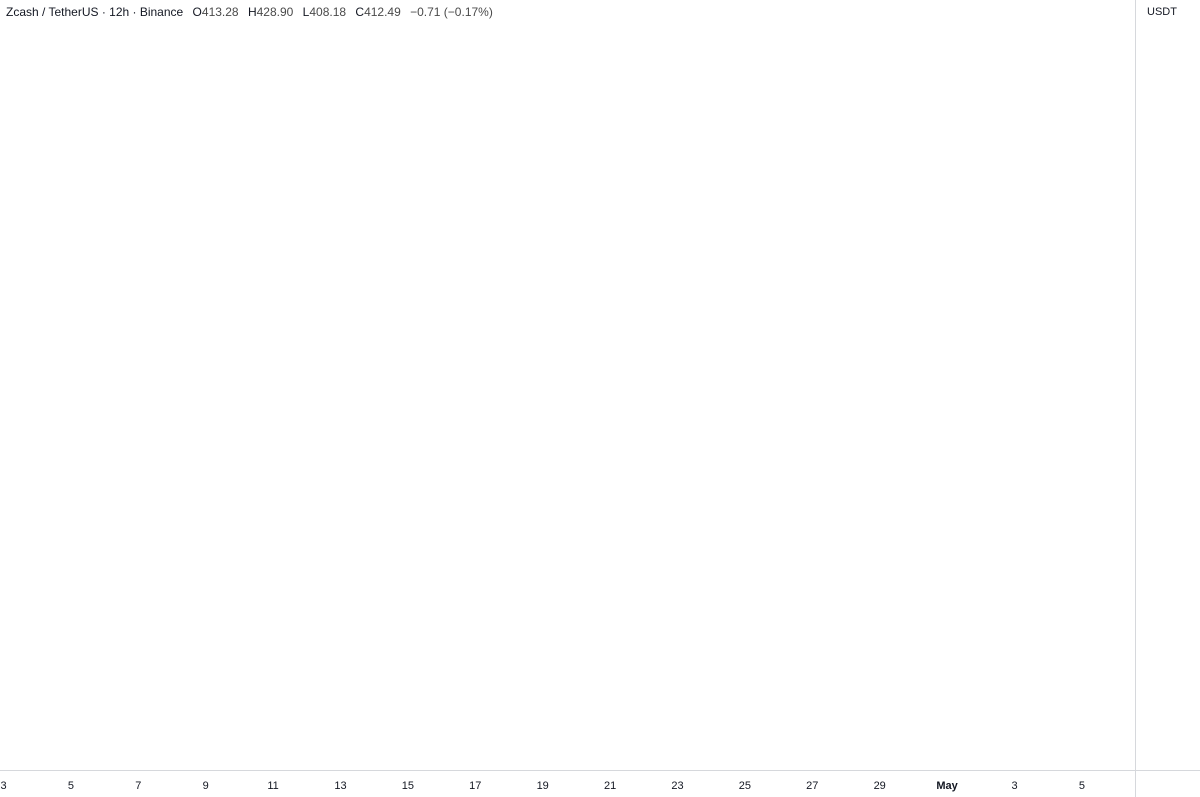 The height and width of the screenshot is (797, 1200). I want to click on low-value: 408.18, so click(328, 12).